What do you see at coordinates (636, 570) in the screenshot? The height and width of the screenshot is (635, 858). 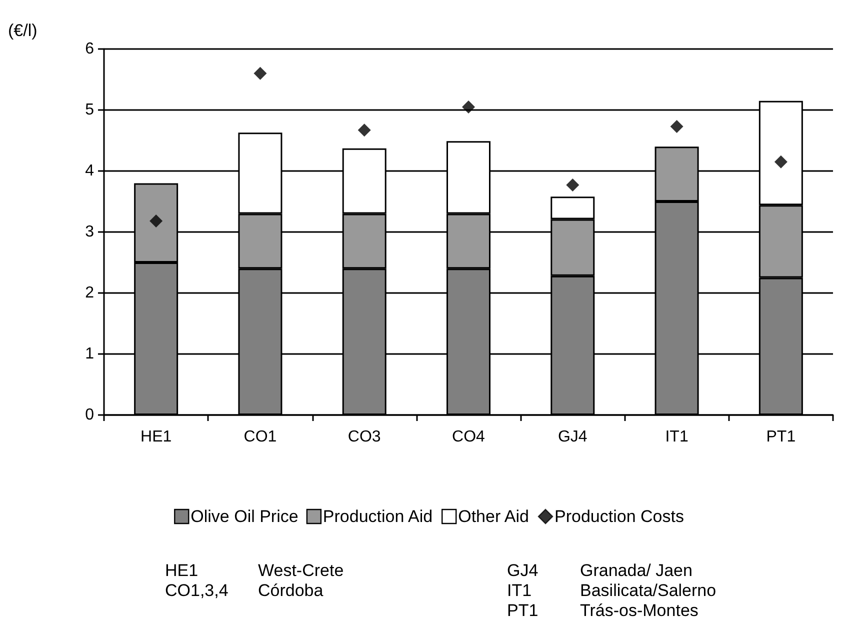 I see `text: Granada/ Jaen` at bounding box center [636, 570].